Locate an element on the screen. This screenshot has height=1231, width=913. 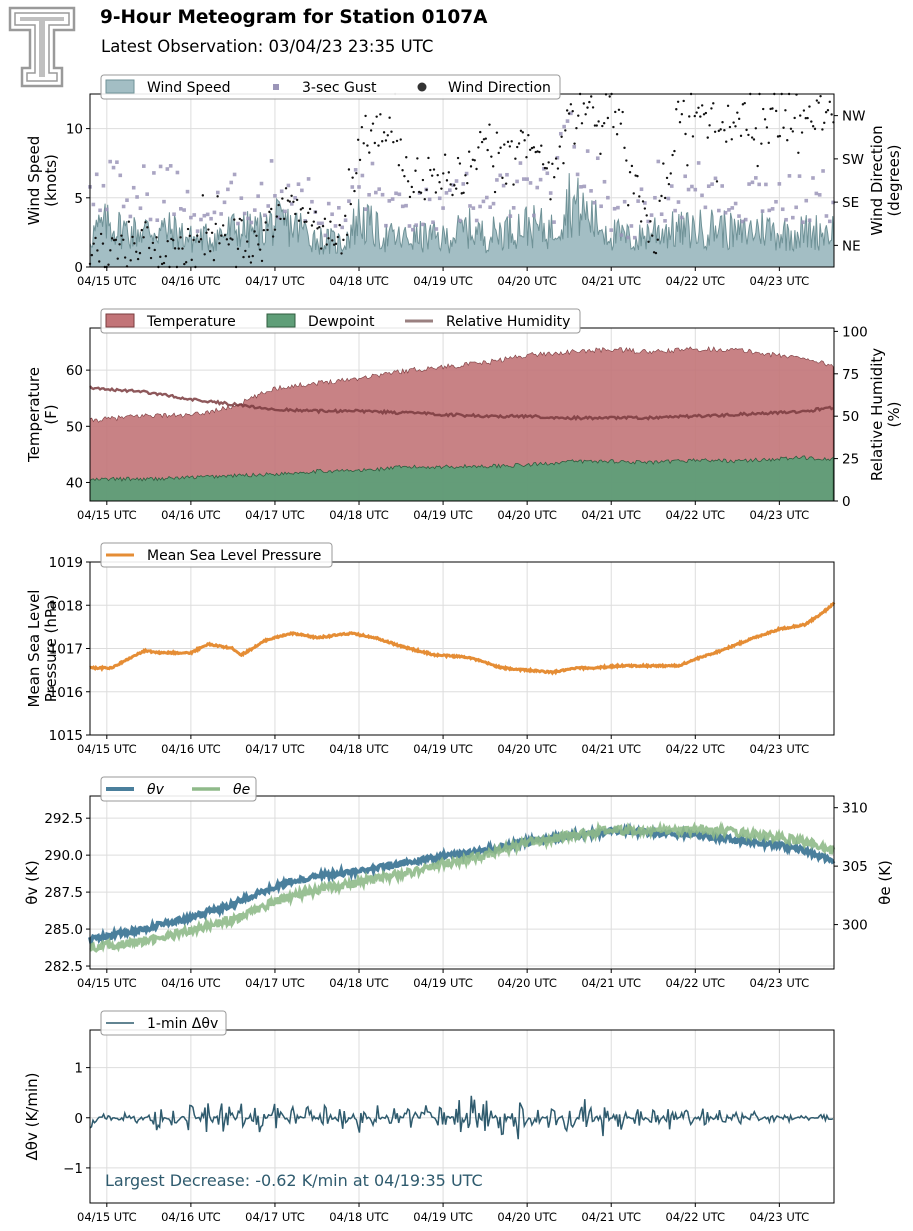
page-title: 9-Hour Meteogram for Station 0107A is located at coordinates (294, 17).